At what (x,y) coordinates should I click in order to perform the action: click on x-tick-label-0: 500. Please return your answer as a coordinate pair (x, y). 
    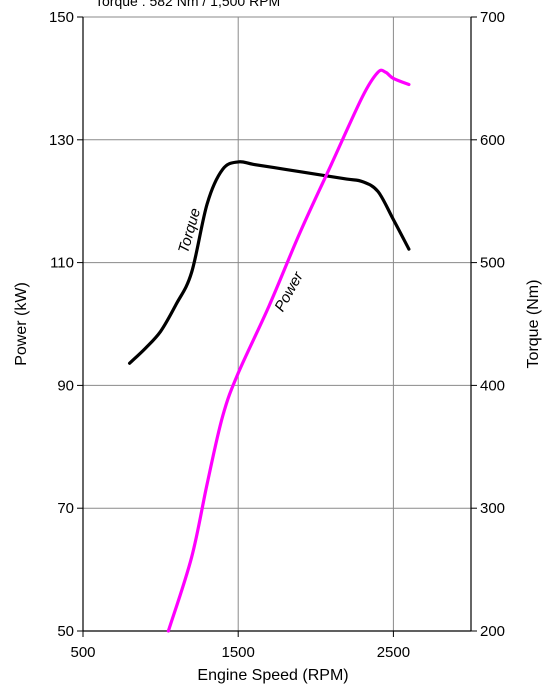
    Looking at the image, I should click on (82, 652).